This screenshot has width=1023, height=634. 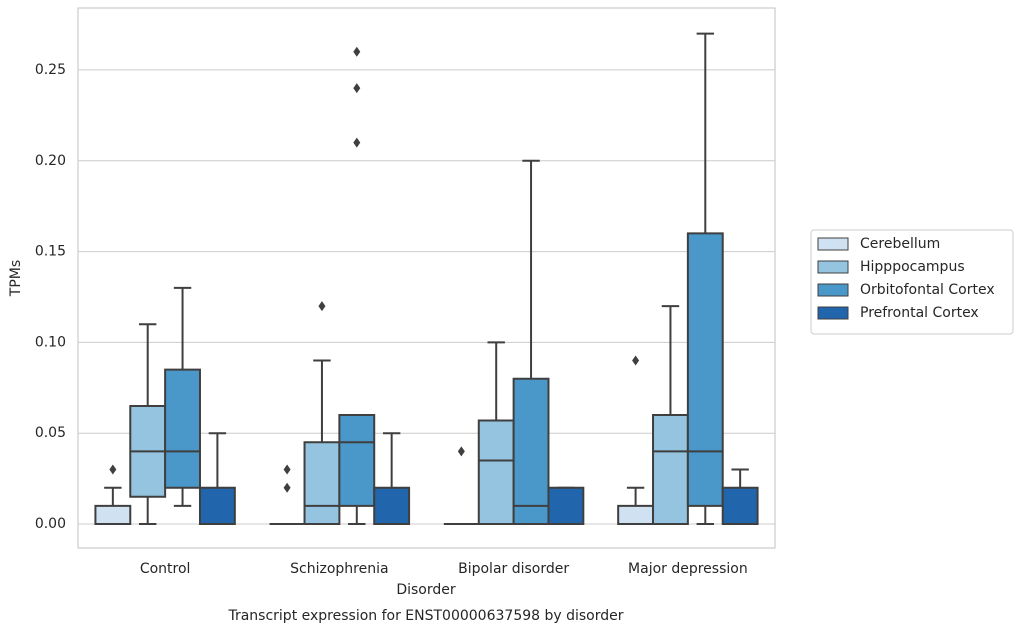 I want to click on x-tick-label: Major depression, so click(x=688, y=569).